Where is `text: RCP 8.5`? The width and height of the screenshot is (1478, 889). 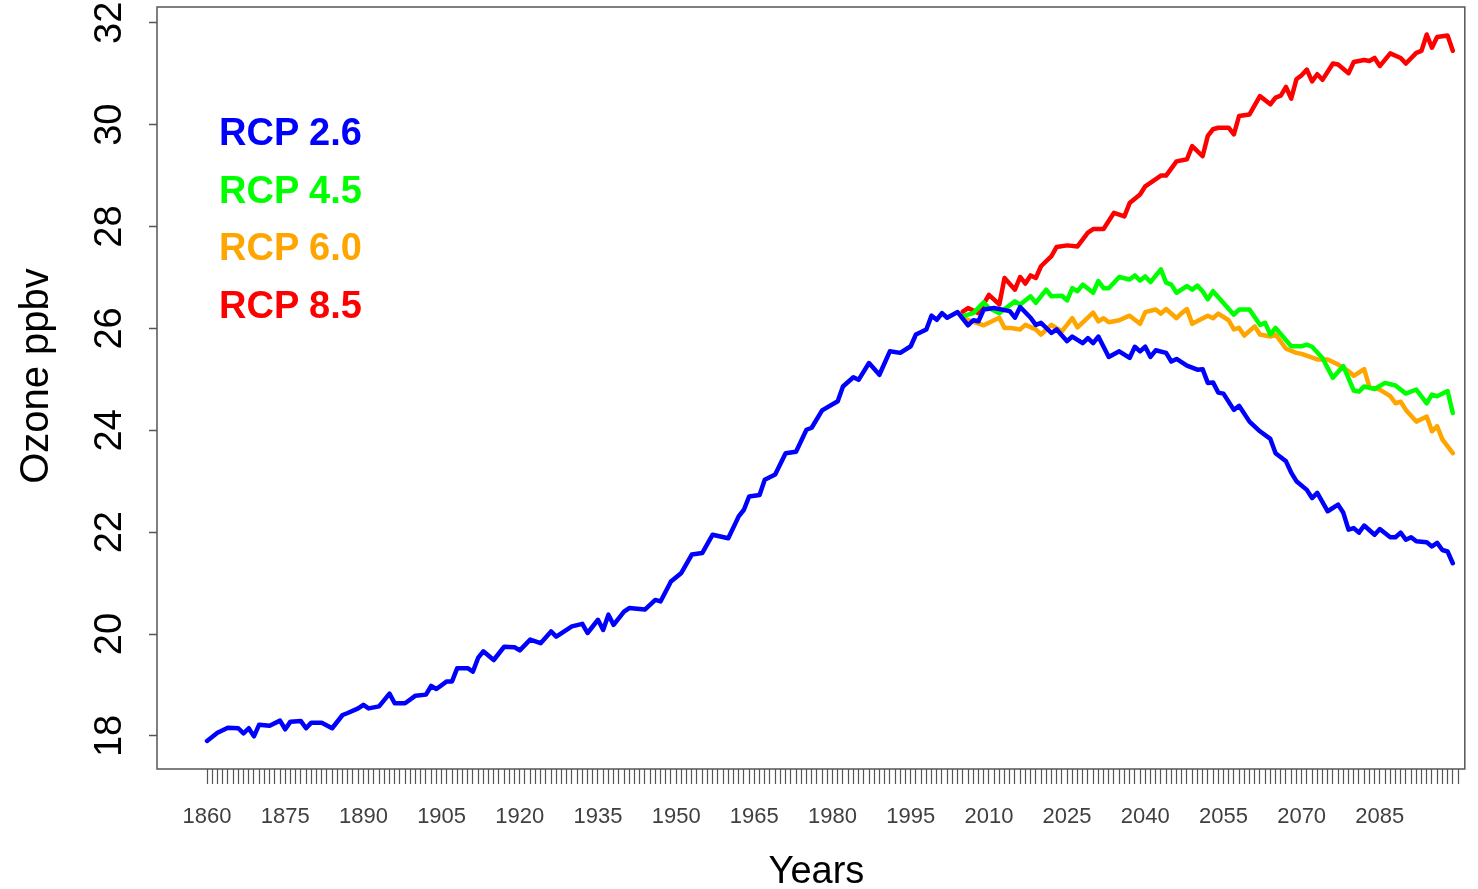 text: RCP 8.5 is located at coordinates (290, 304).